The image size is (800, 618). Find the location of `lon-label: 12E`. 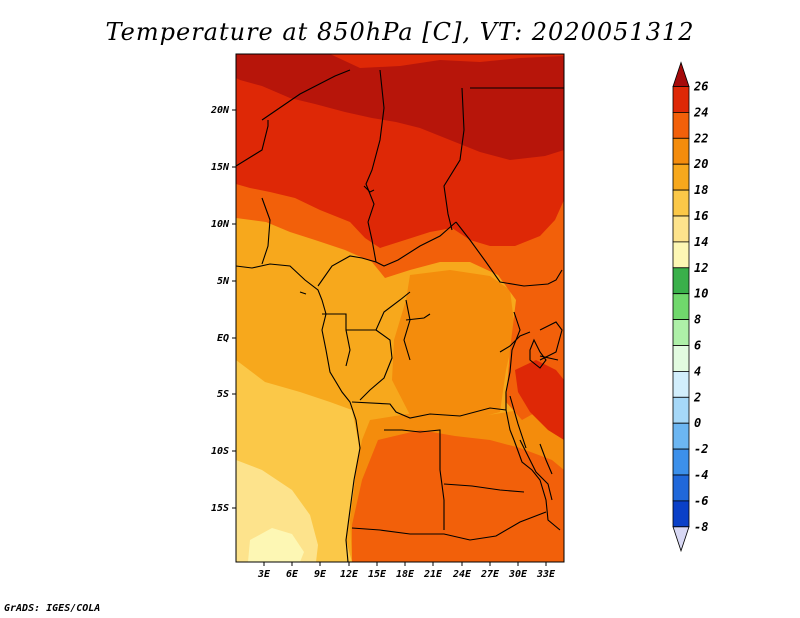

lon-label: 12E is located at coordinates (349, 574).